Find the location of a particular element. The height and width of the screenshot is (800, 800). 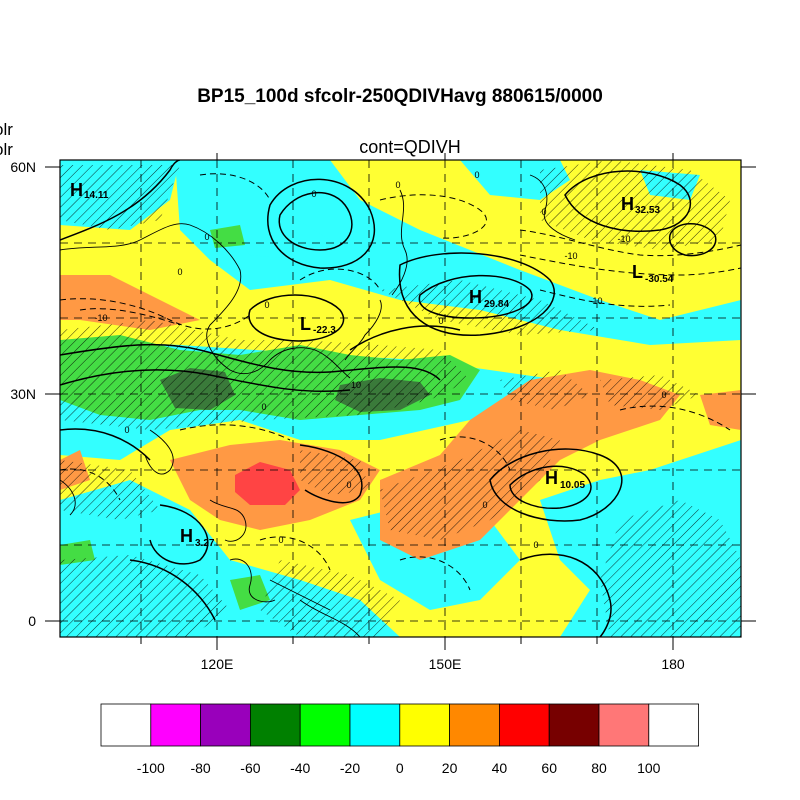

colorbar-label: -20 is located at coordinates (350, 768).